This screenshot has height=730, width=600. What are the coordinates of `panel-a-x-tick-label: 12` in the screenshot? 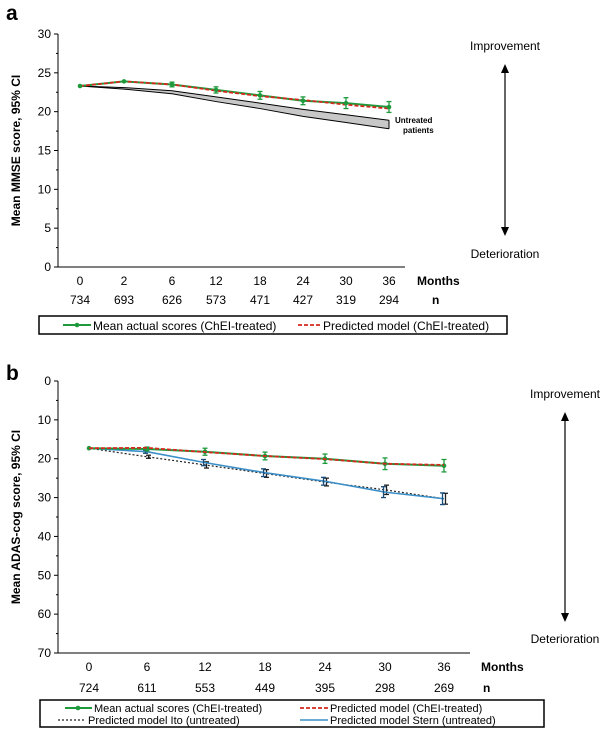 It's located at (216, 281).